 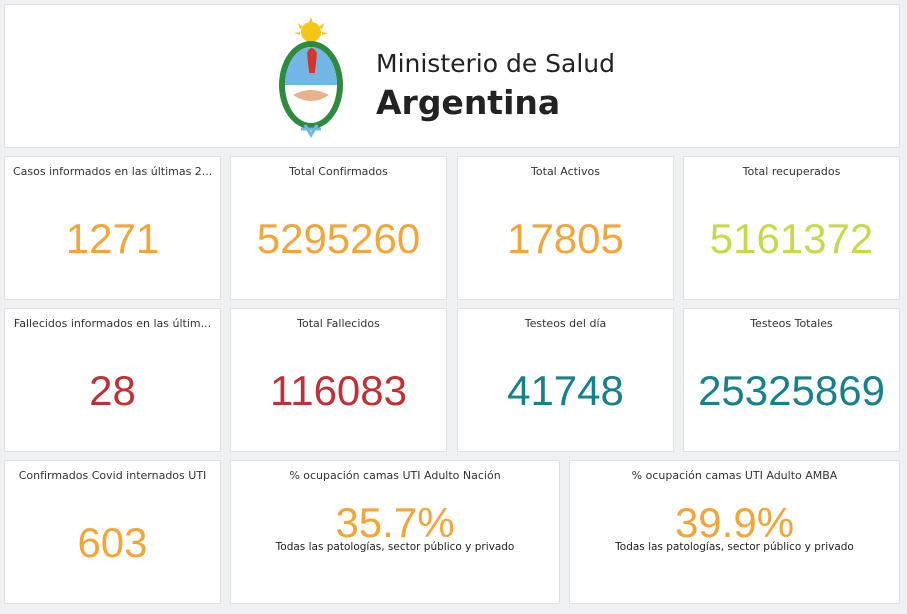 I want to click on stat-card: Testeos Totales 25325869, so click(x=791, y=380).